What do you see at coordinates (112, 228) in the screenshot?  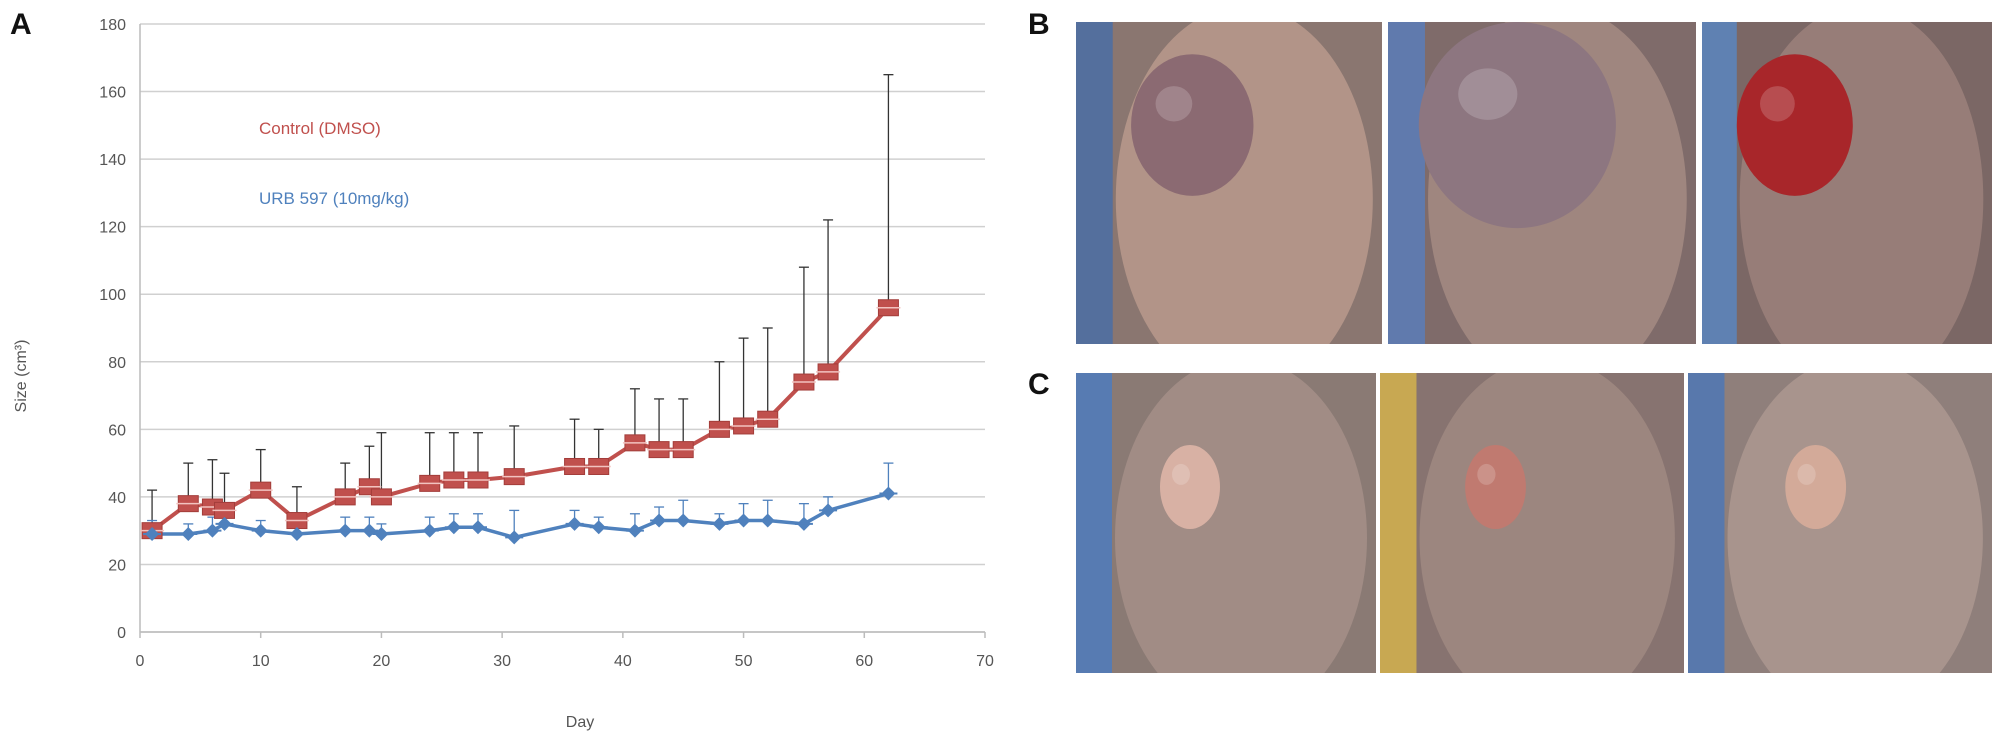 I see `y-tick-label-120: 120` at bounding box center [112, 228].